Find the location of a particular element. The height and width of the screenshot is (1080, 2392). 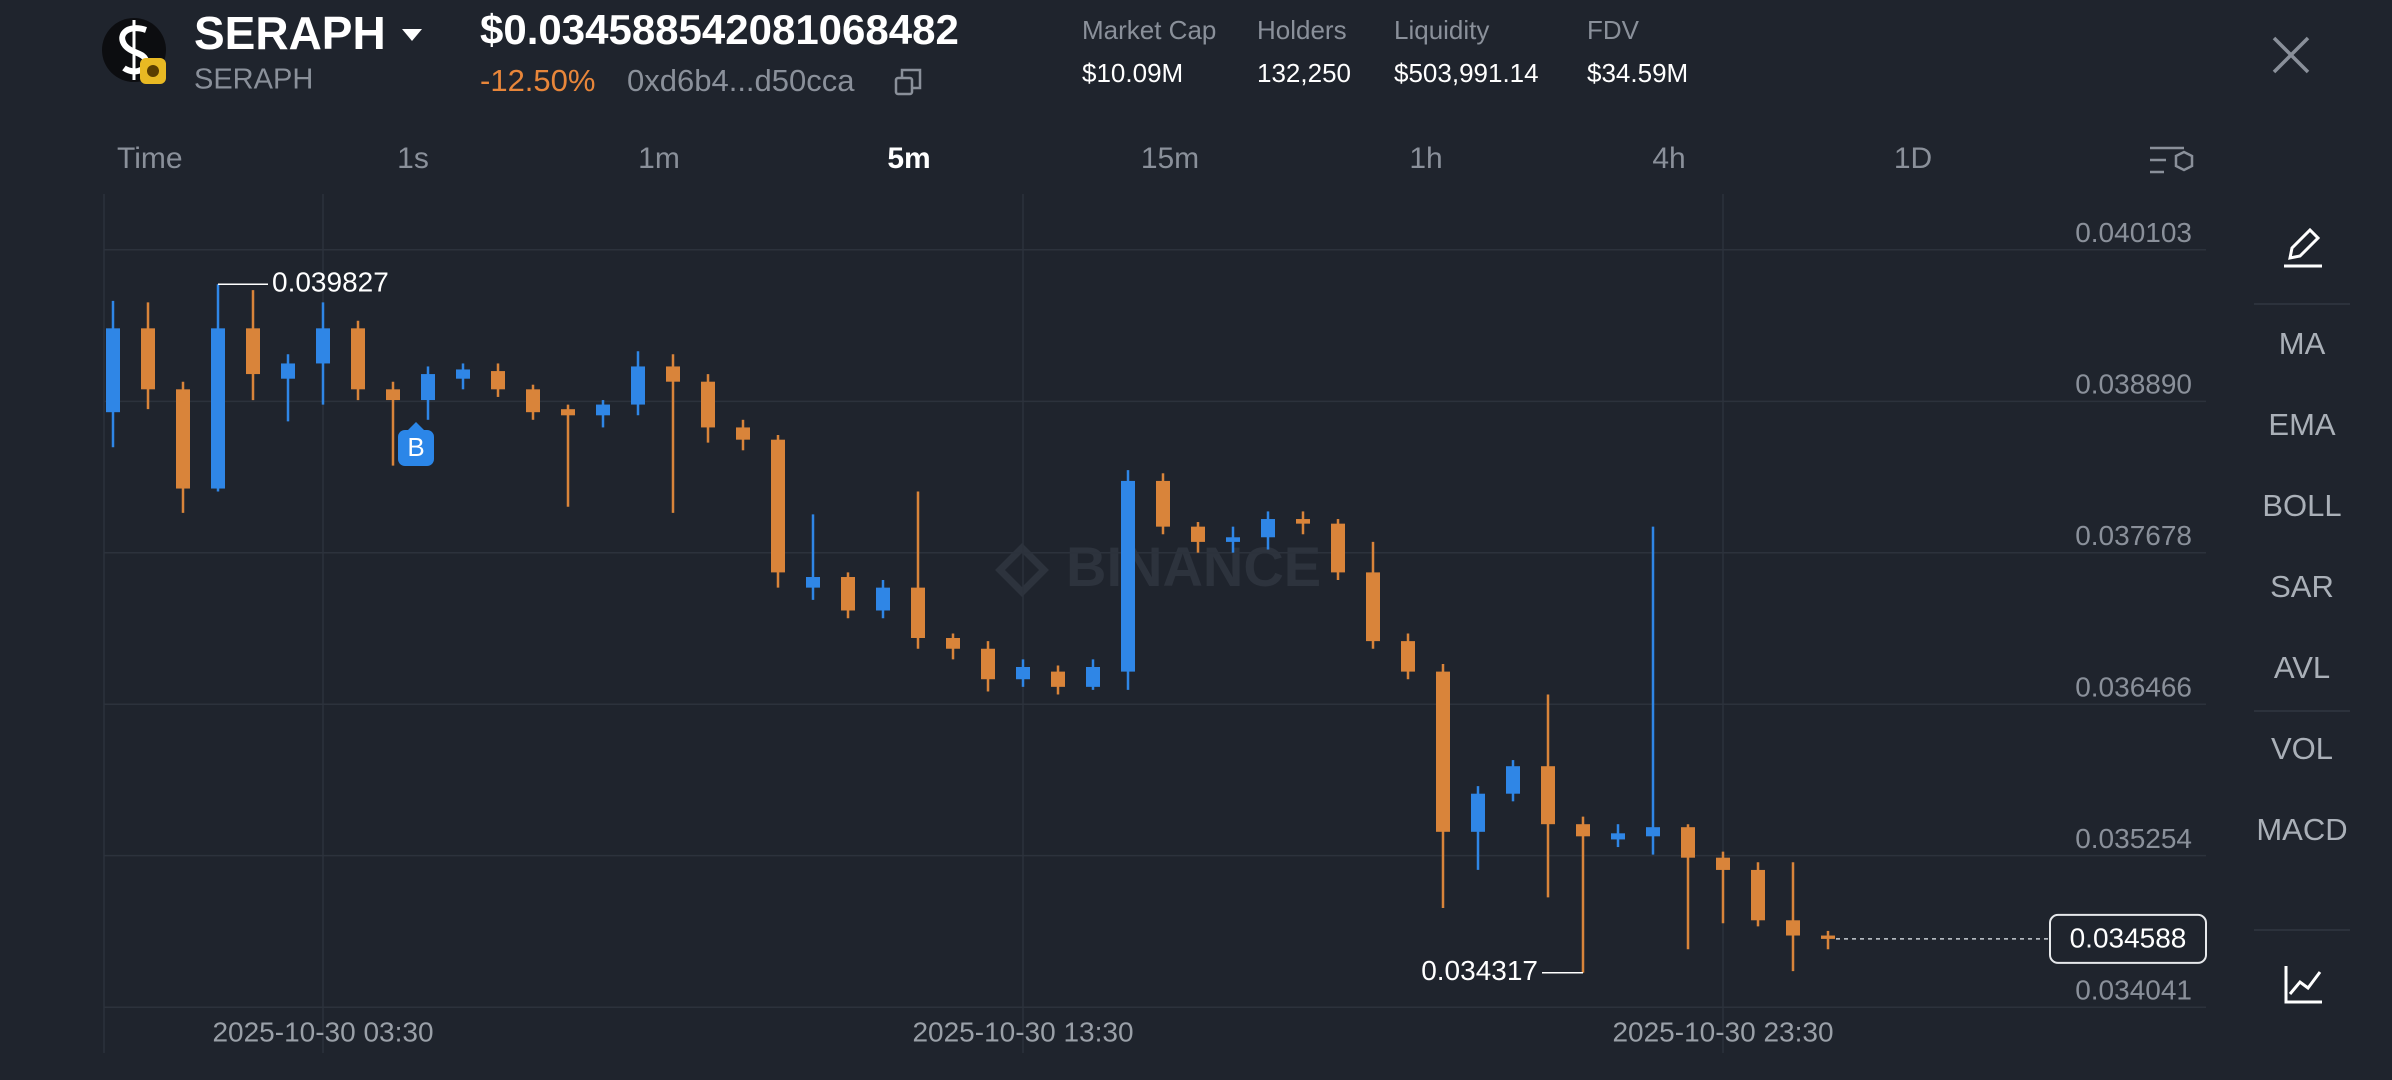

price-change: -12.50% is located at coordinates (537, 80).